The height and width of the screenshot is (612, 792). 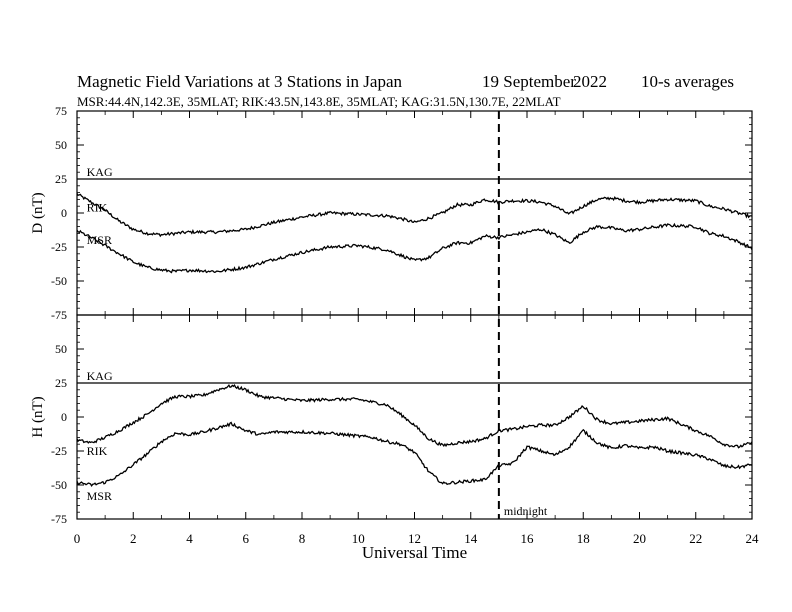 What do you see at coordinates (38, 212) in the screenshot?
I see `y-axis-label: D (nT)` at bounding box center [38, 212].